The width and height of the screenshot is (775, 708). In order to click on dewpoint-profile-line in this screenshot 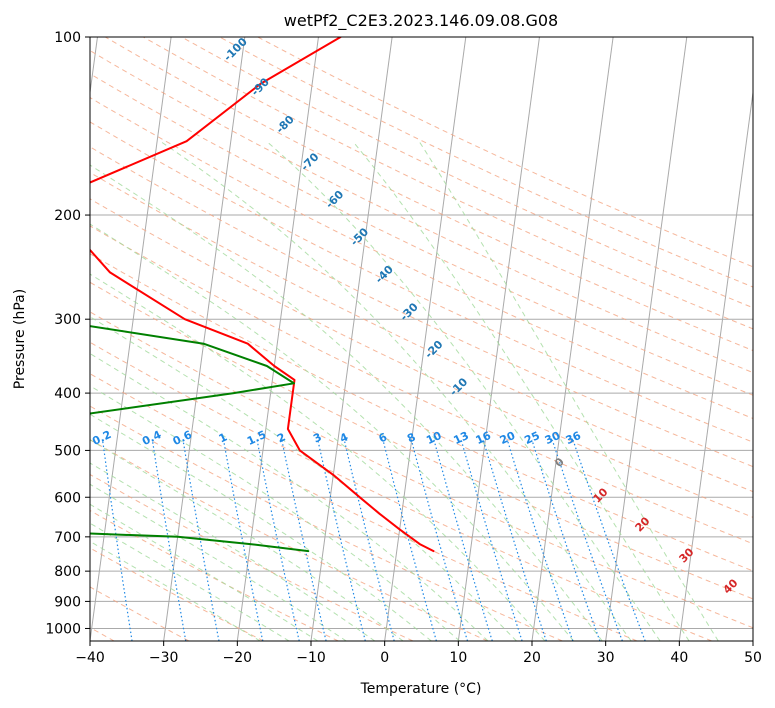, I will do `click(200, 439)`.